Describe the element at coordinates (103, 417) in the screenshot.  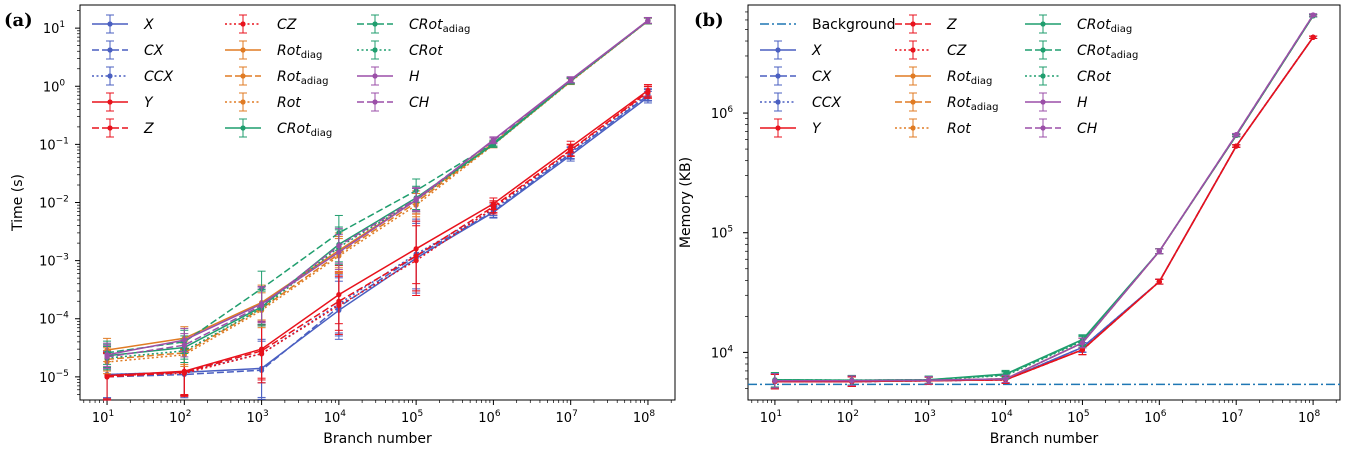
I see `x-tick-label: 101` at that location.